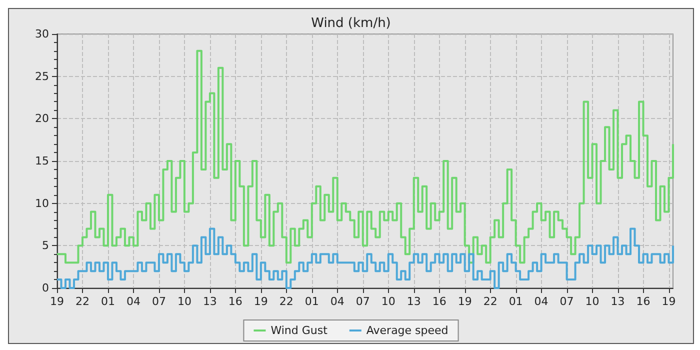  Describe the element at coordinates (45, 245) in the screenshot. I see `y-tick-label: 5` at that location.